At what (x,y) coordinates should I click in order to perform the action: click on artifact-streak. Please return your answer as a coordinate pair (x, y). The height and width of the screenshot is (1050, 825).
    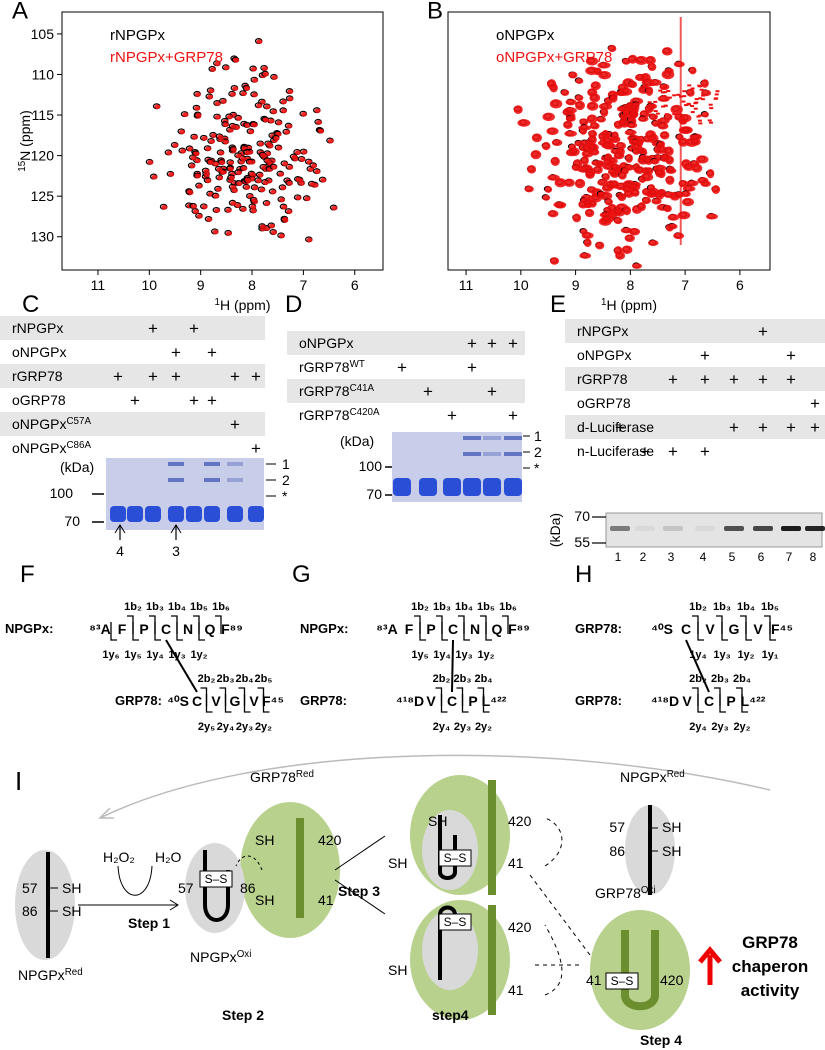
    Looking at the image, I should click on (680, 131).